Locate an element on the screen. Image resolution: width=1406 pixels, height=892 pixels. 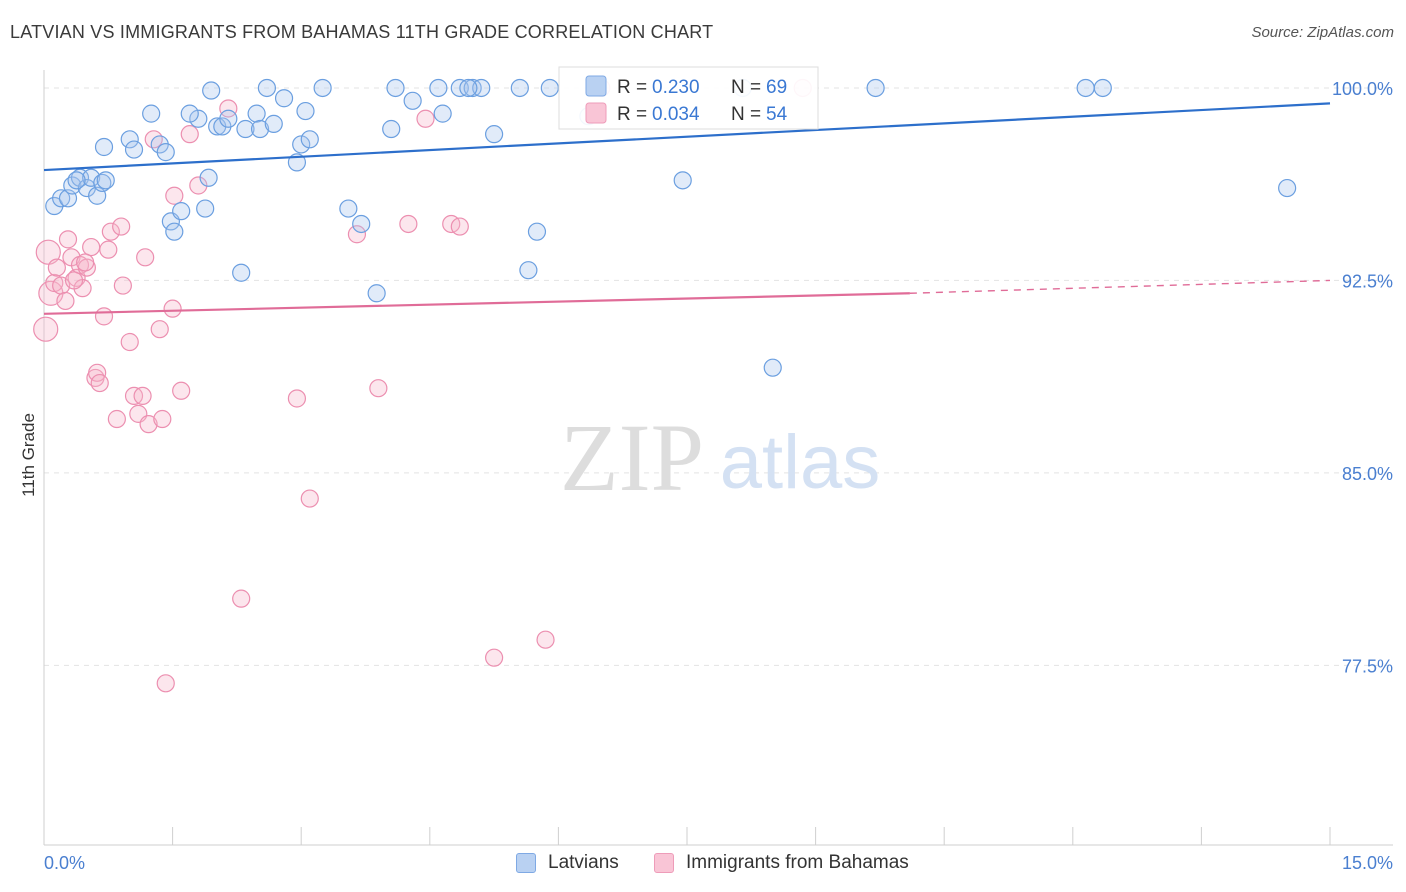
legend-swatch-bahamas is located at coordinates (596, 113).